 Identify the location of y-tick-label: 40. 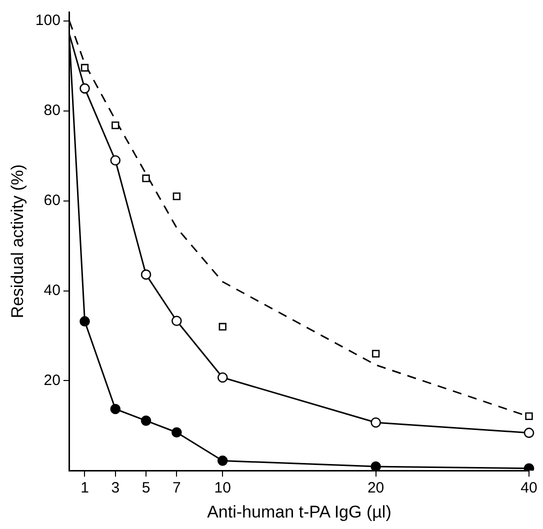
(52, 290).